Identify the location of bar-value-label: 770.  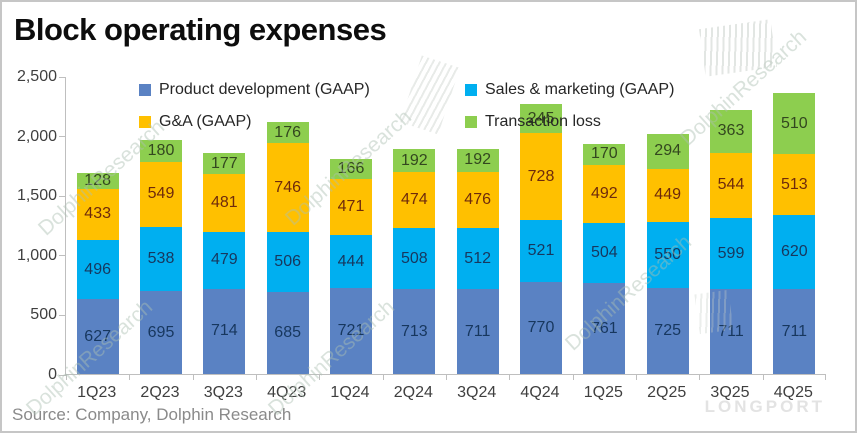
(541, 328).